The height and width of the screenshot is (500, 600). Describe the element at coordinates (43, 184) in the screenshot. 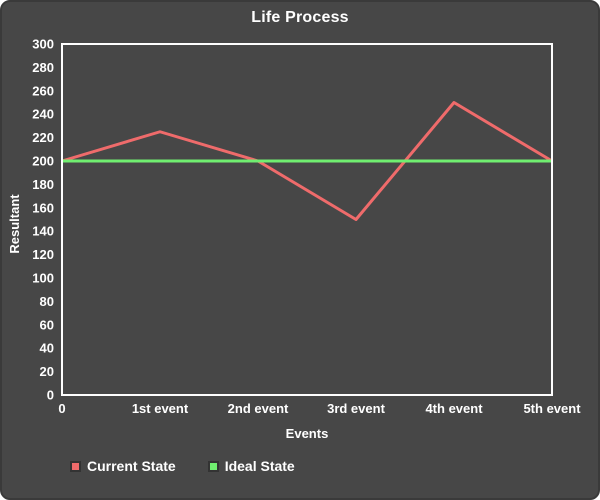

I see `y-tick-label: 180` at that location.